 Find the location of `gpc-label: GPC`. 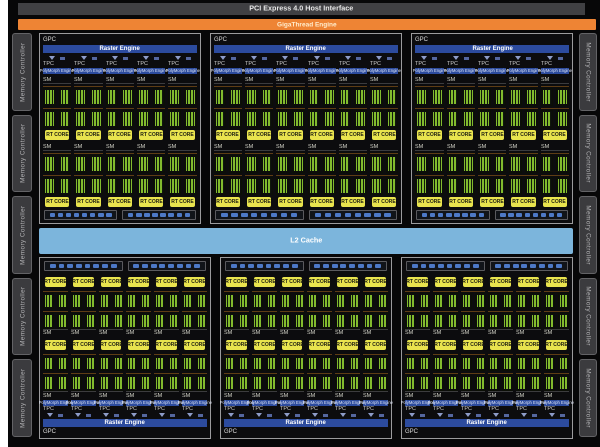

gpc-label: GPC is located at coordinates (220, 39).